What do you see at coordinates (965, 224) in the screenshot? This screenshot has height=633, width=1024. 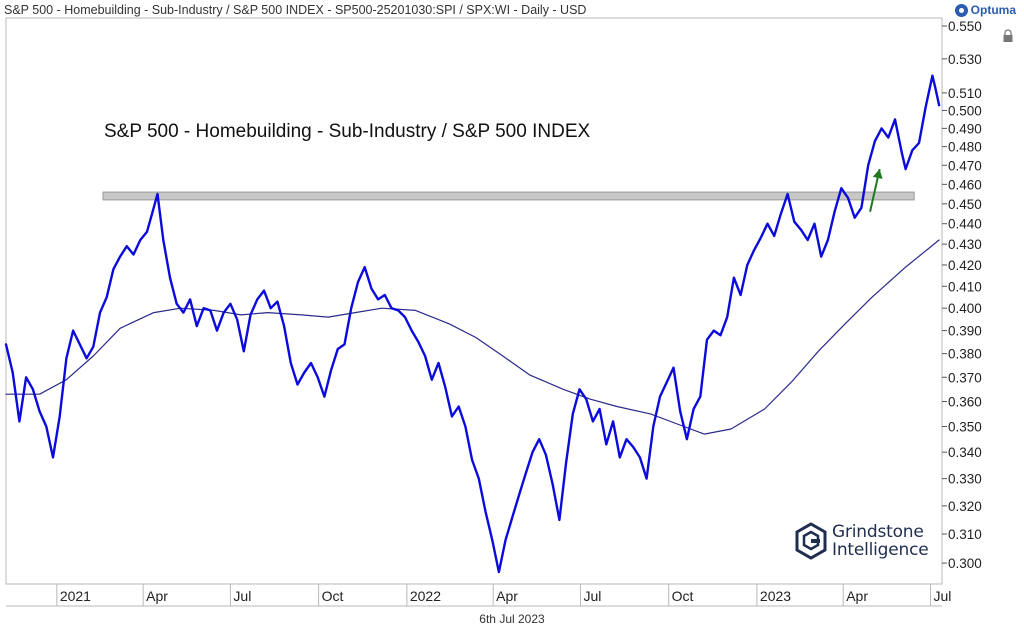 I see `y-tick-label: 0.440` at bounding box center [965, 224].